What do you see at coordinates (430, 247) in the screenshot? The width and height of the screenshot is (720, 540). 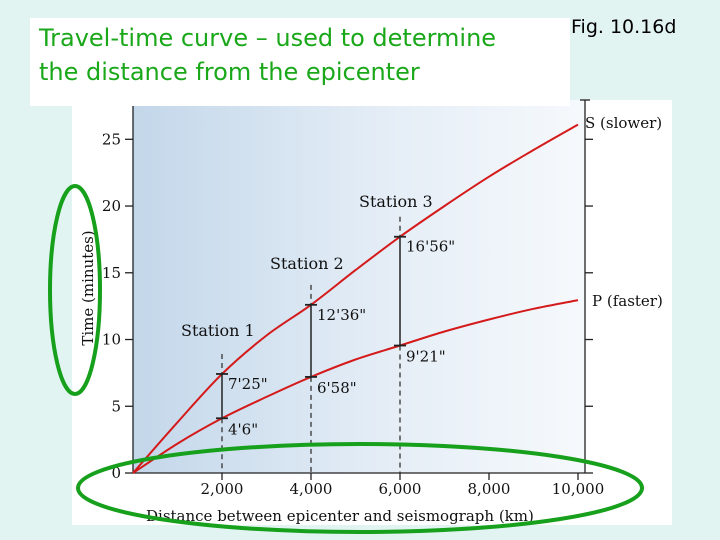 I see `station-s-time-label: 16'56"` at bounding box center [430, 247].